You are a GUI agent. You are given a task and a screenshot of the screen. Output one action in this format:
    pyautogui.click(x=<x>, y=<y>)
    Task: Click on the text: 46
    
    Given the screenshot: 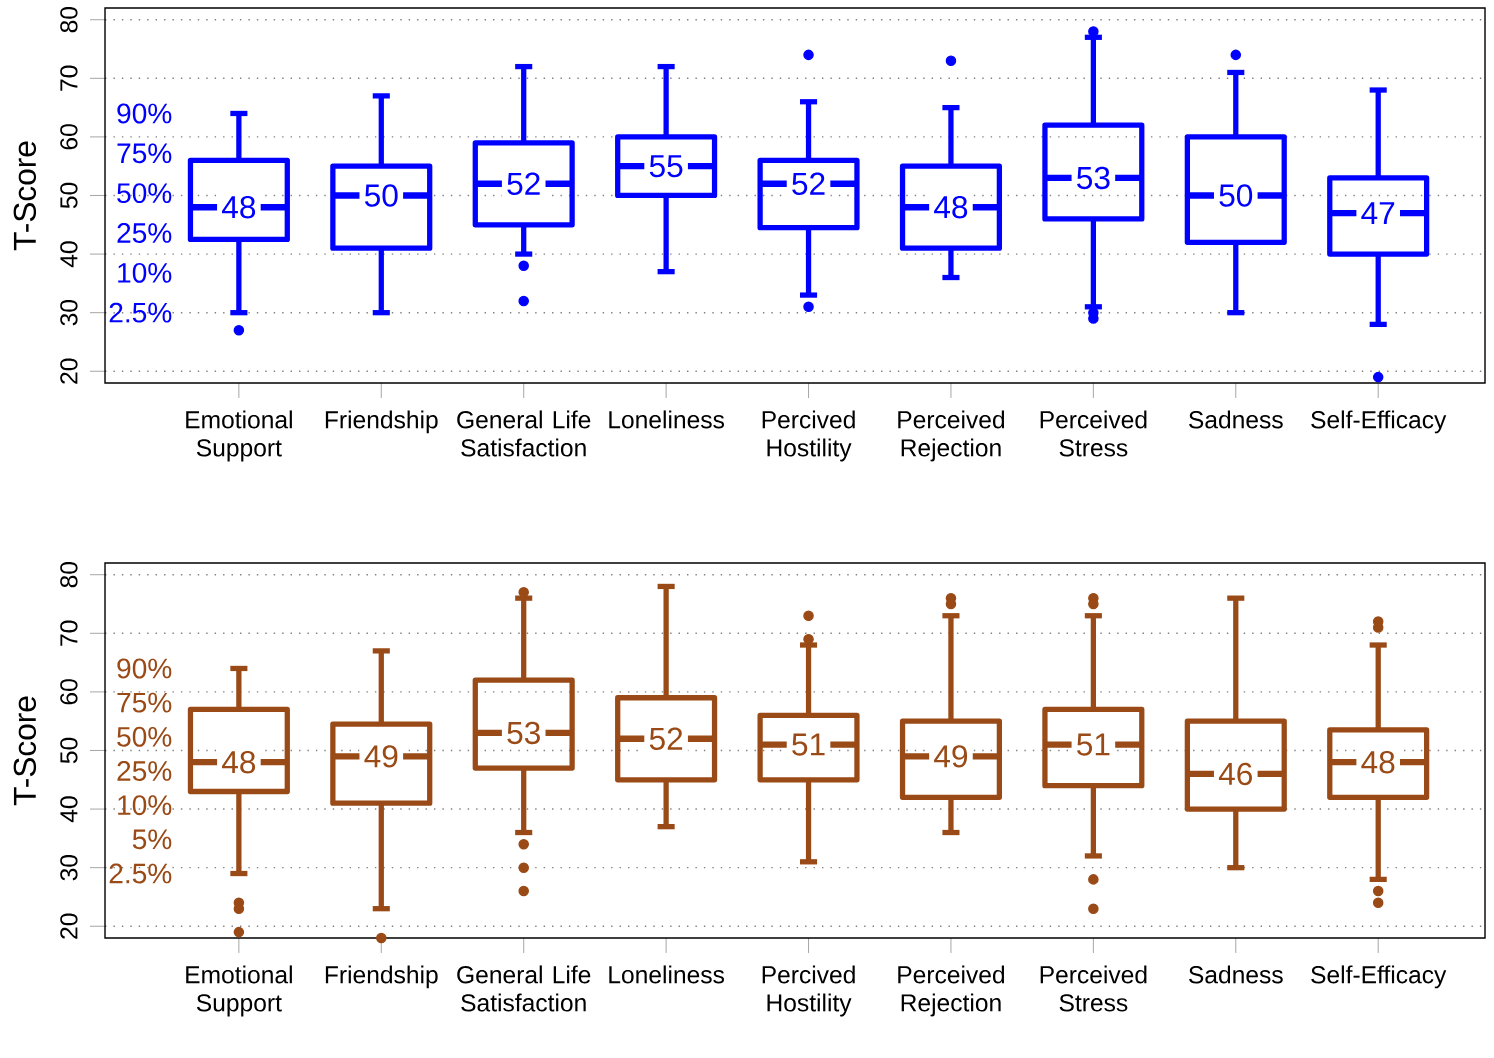 What is the action you would take?
    pyautogui.click(x=1235, y=774)
    